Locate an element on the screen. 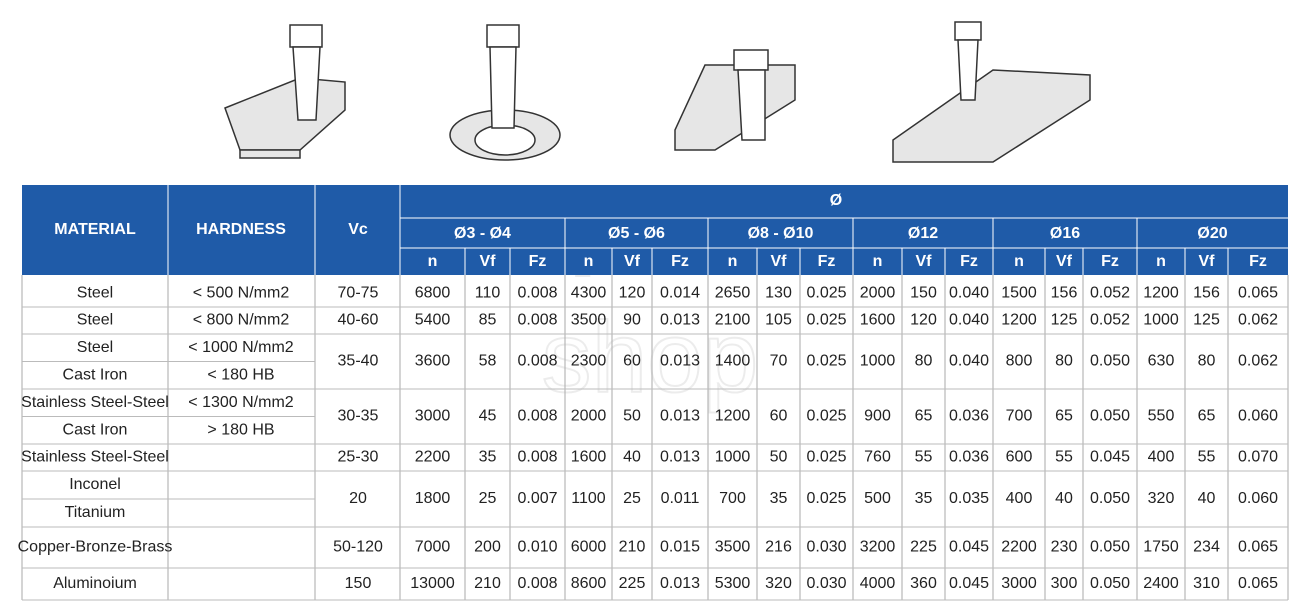 The height and width of the screenshot is (610, 1299). value-cell: 0.030 is located at coordinates (826, 583).